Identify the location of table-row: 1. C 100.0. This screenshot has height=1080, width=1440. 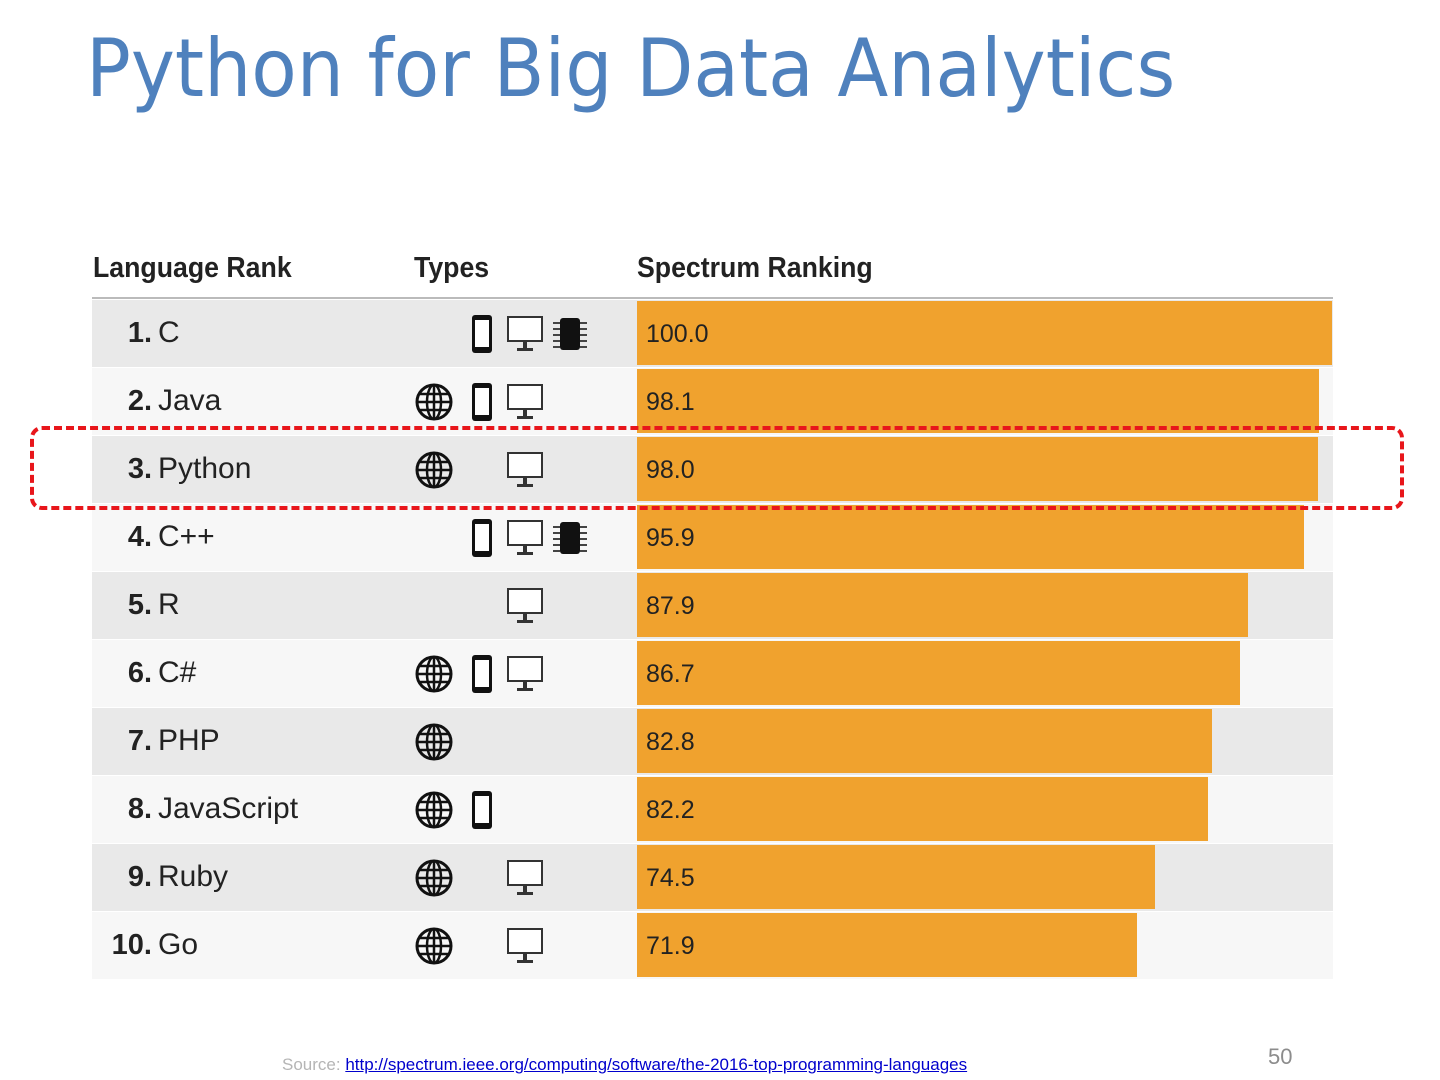
(712, 334).